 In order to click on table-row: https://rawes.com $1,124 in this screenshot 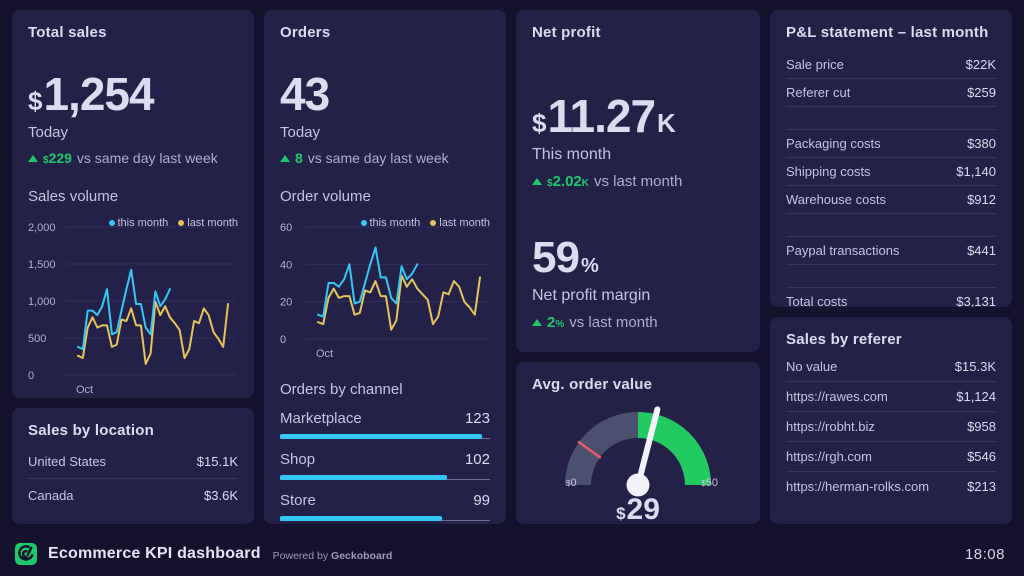, I will do `click(891, 396)`.